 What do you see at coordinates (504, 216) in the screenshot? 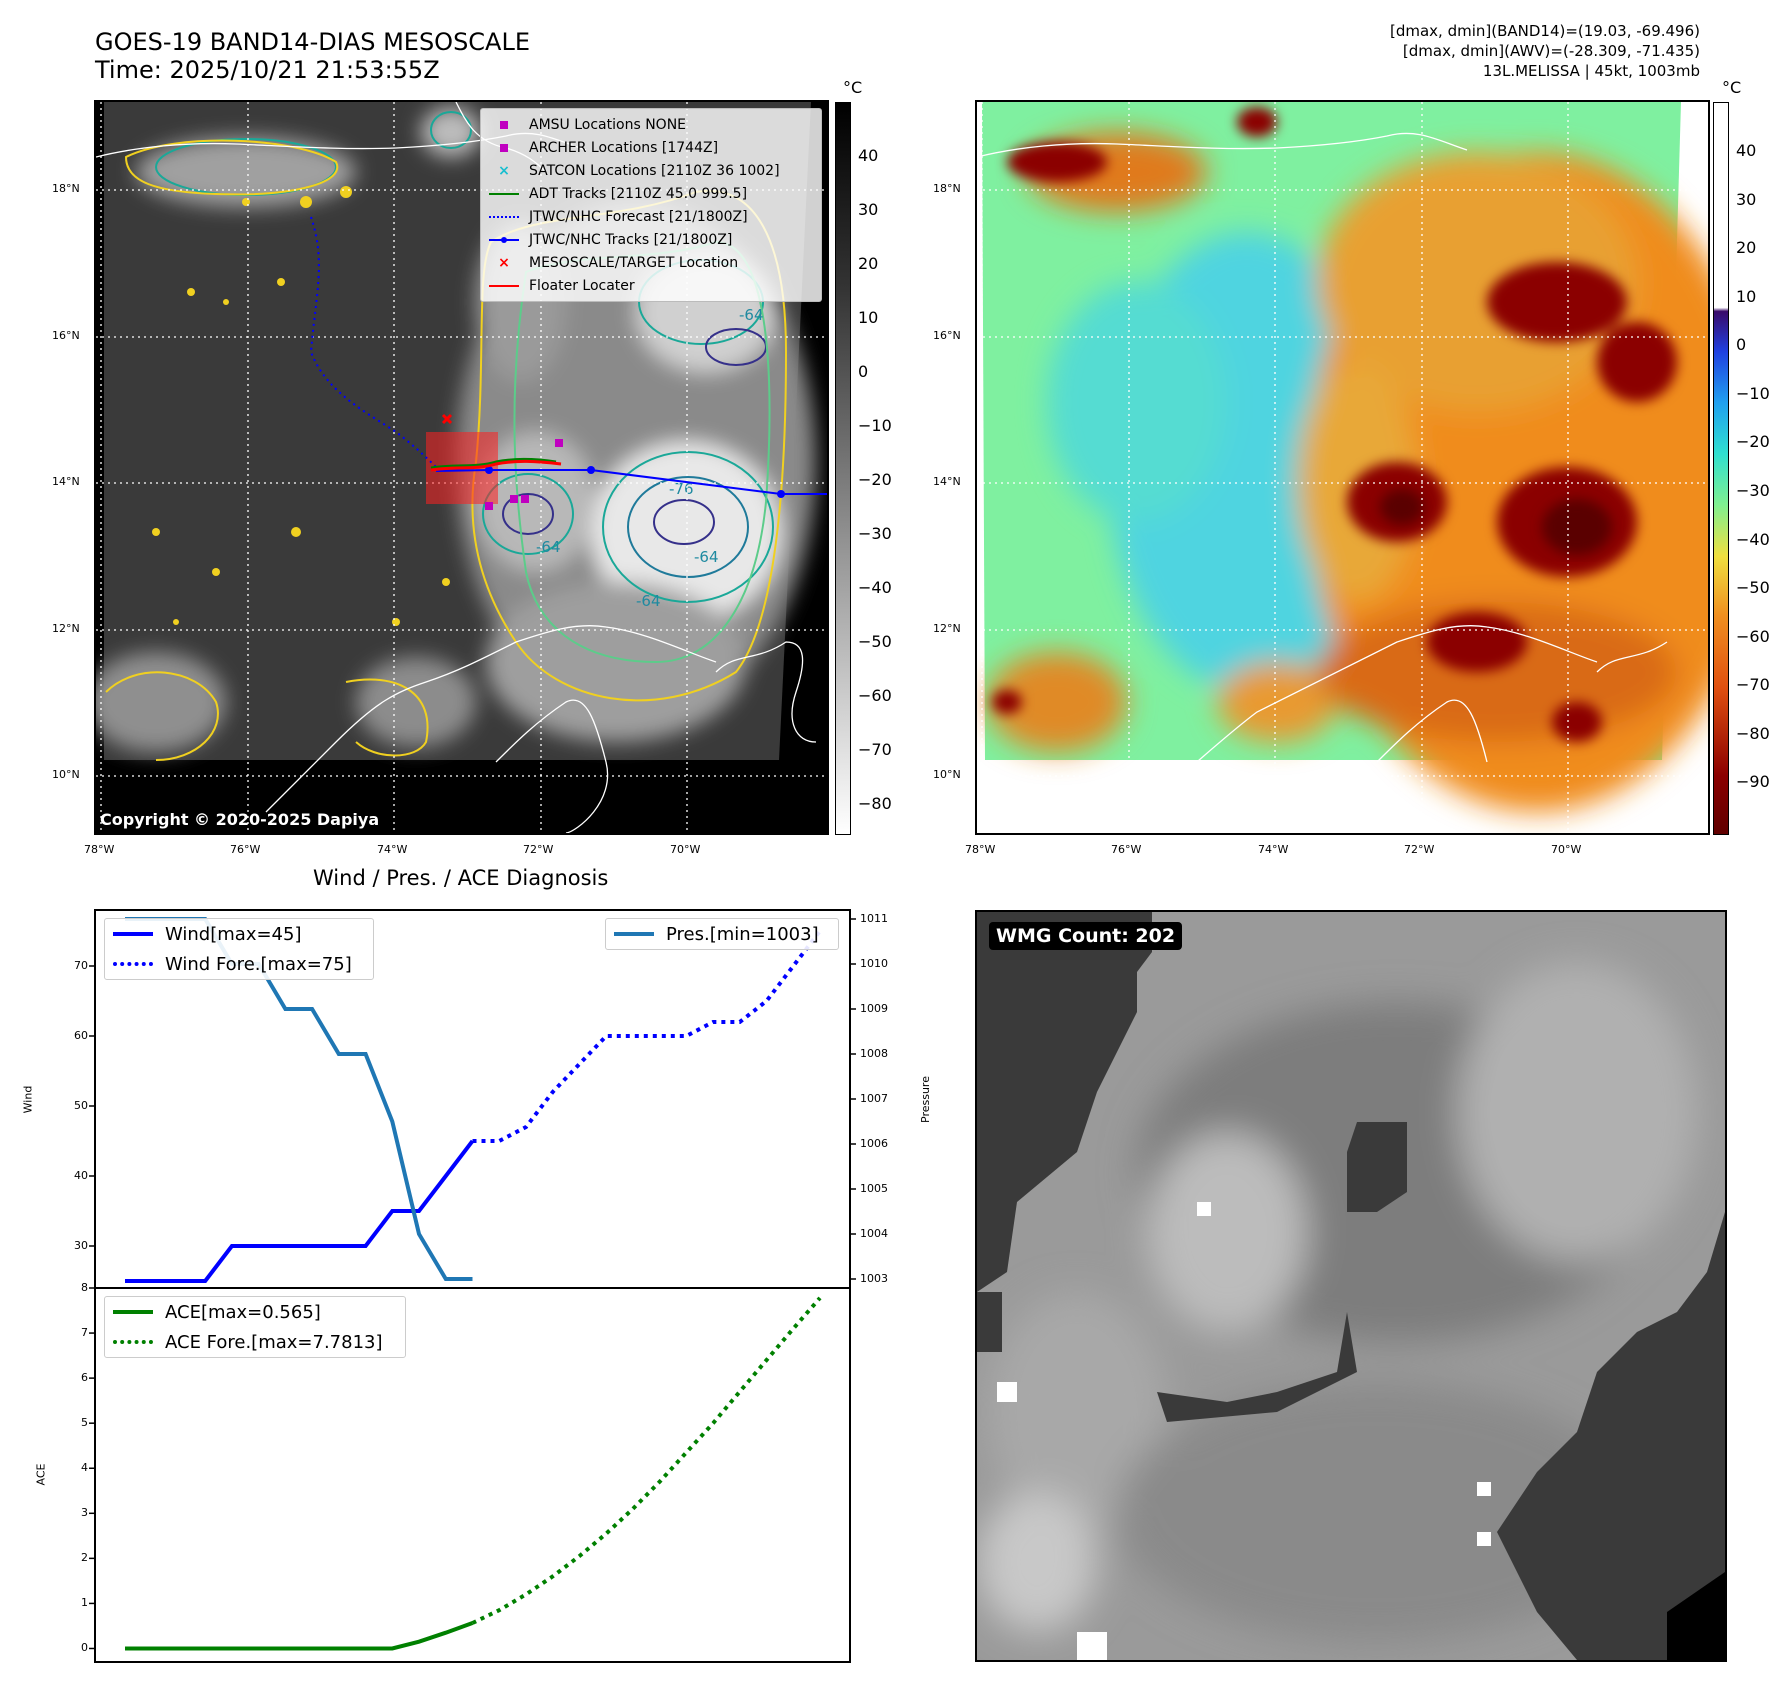
I see `forecast-dotted-icon` at bounding box center [504, 216].